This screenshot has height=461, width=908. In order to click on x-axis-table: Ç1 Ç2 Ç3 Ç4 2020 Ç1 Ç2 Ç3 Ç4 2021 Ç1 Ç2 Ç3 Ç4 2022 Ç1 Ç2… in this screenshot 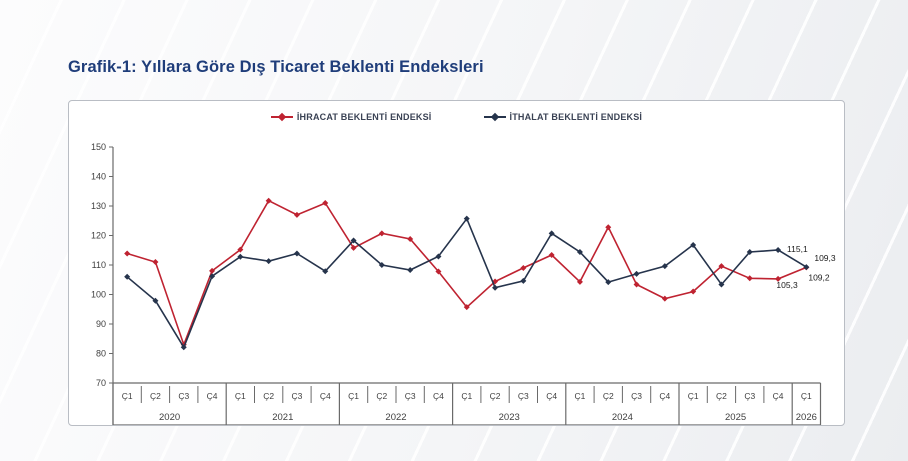, I will do `click(467, 403)`.